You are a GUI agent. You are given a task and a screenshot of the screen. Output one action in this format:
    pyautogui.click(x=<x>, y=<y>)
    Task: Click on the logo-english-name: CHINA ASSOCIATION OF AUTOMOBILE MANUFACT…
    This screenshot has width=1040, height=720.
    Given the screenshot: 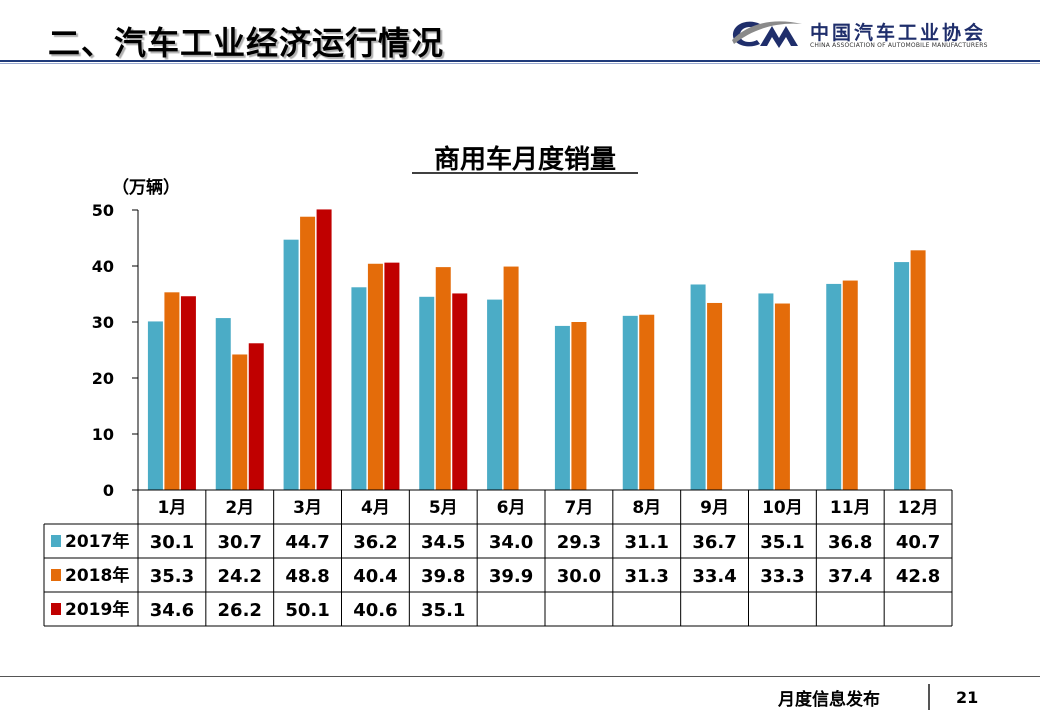 What is the action you would take?
    pyautogui.click(x=899, y=45)
    